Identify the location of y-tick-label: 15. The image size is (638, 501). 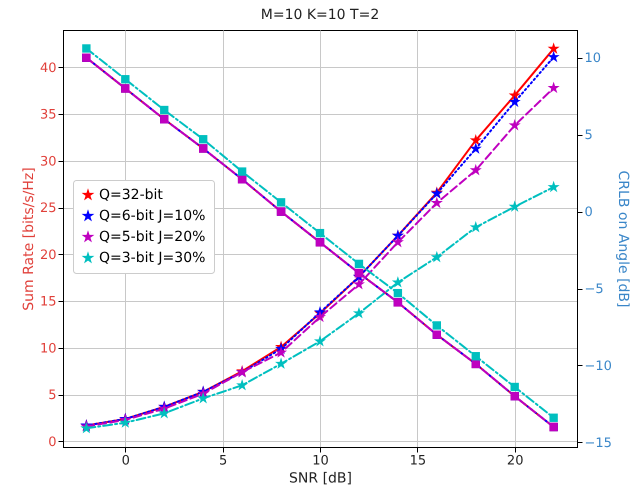
(48, 302).